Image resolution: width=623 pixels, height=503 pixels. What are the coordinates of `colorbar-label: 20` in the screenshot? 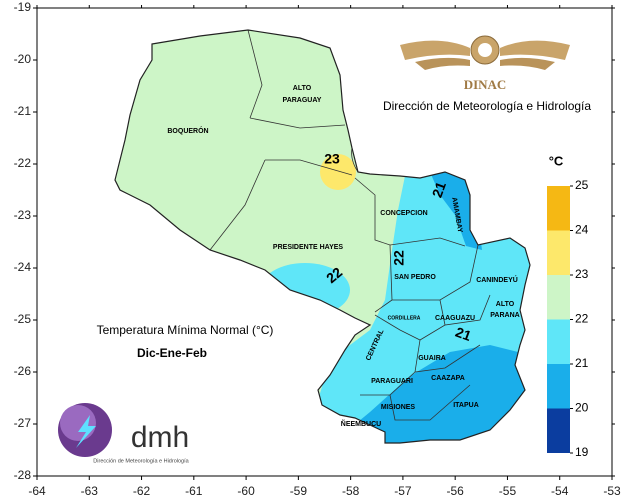 It's located at (582, 408).